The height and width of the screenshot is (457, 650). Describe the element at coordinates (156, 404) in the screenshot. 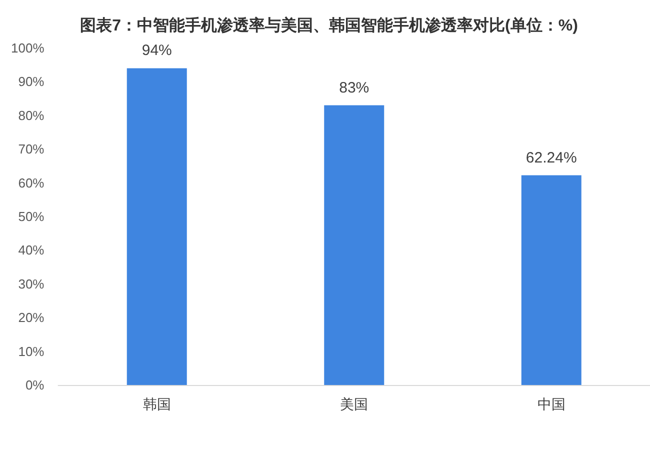

I see `x-tick-label: 韩国` at that location.